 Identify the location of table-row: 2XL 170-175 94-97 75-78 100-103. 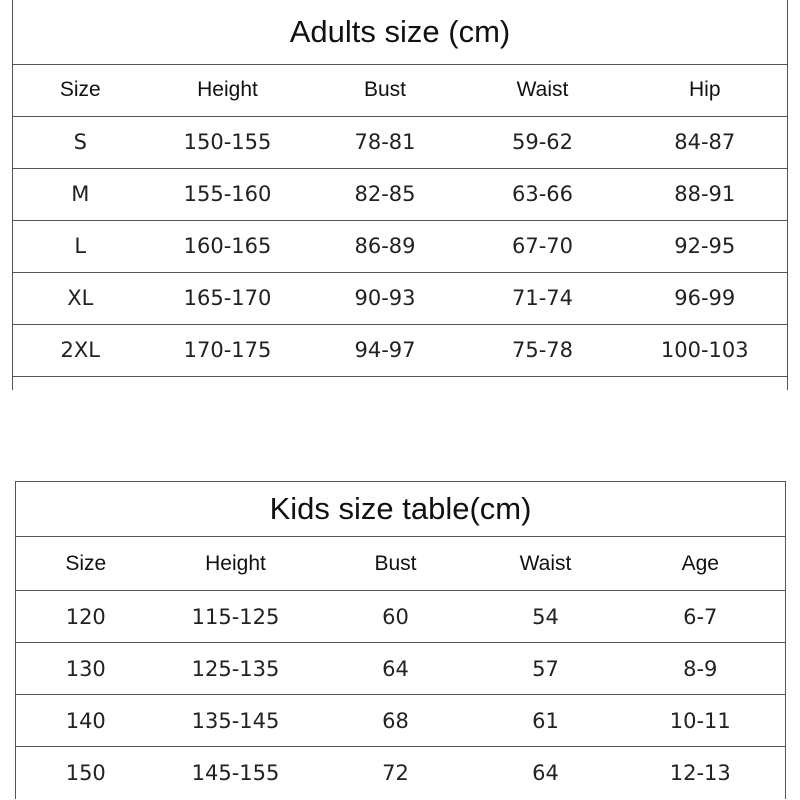
(400, 350).